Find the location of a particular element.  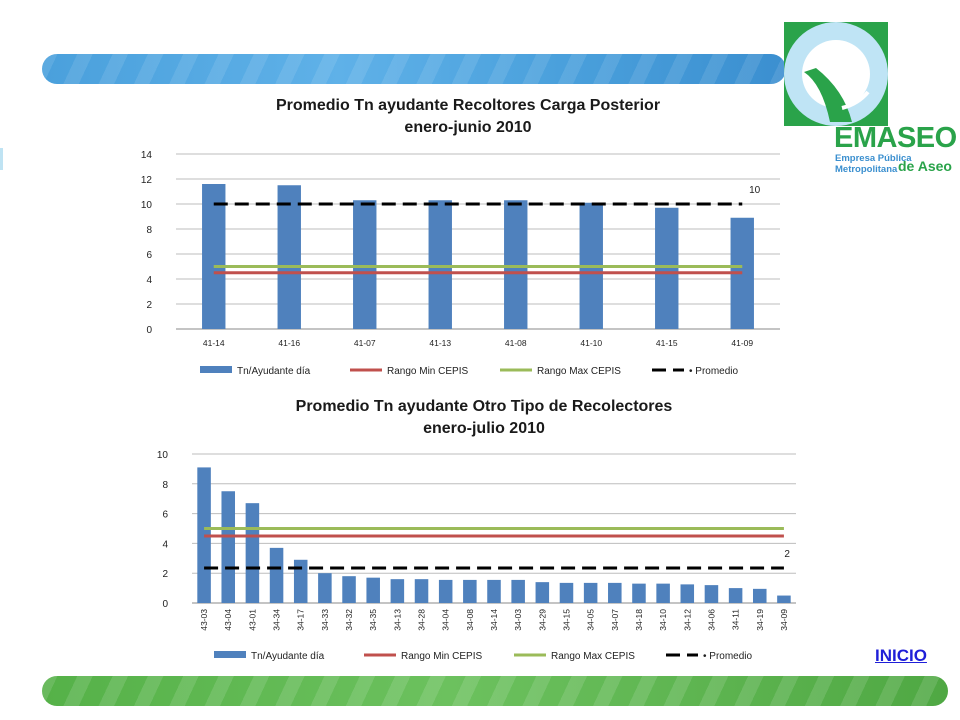

y-tick-label: 12 is located at coordinates (147, 180).